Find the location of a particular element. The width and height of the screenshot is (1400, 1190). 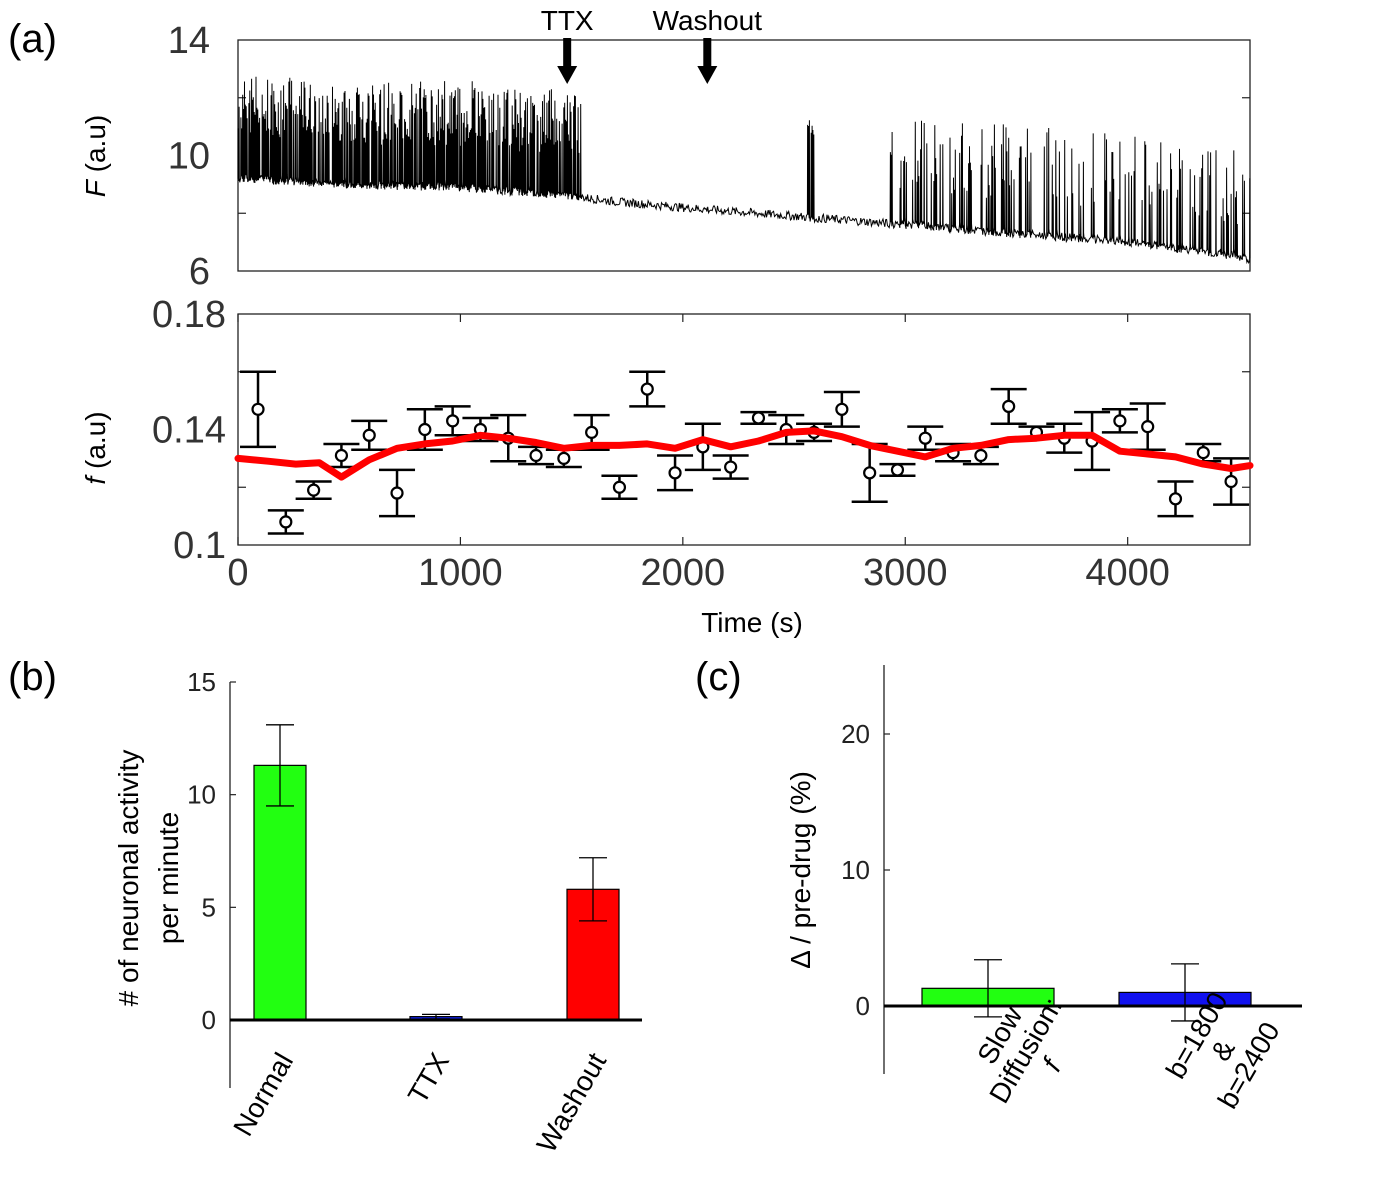

drug-annotations: TTX Washout is located at coordinates (652, 44).